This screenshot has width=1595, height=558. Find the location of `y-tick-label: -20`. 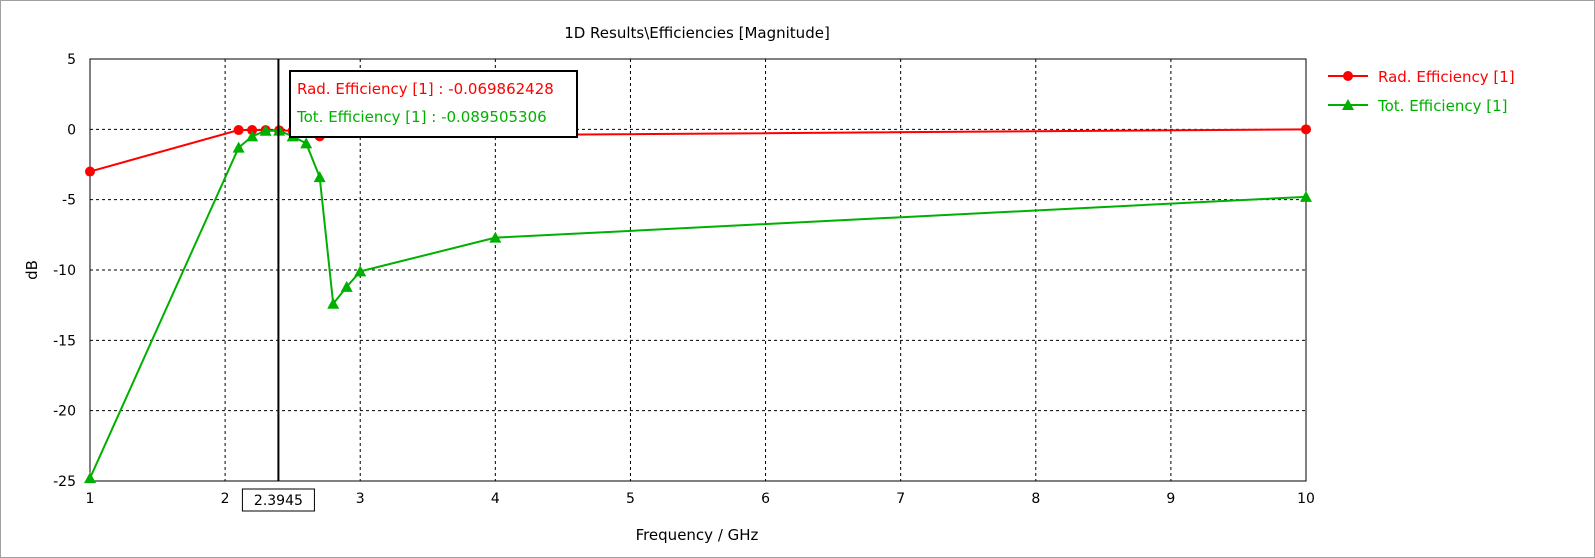

y-tick-label: -20 is located at coordinates (64, 412).